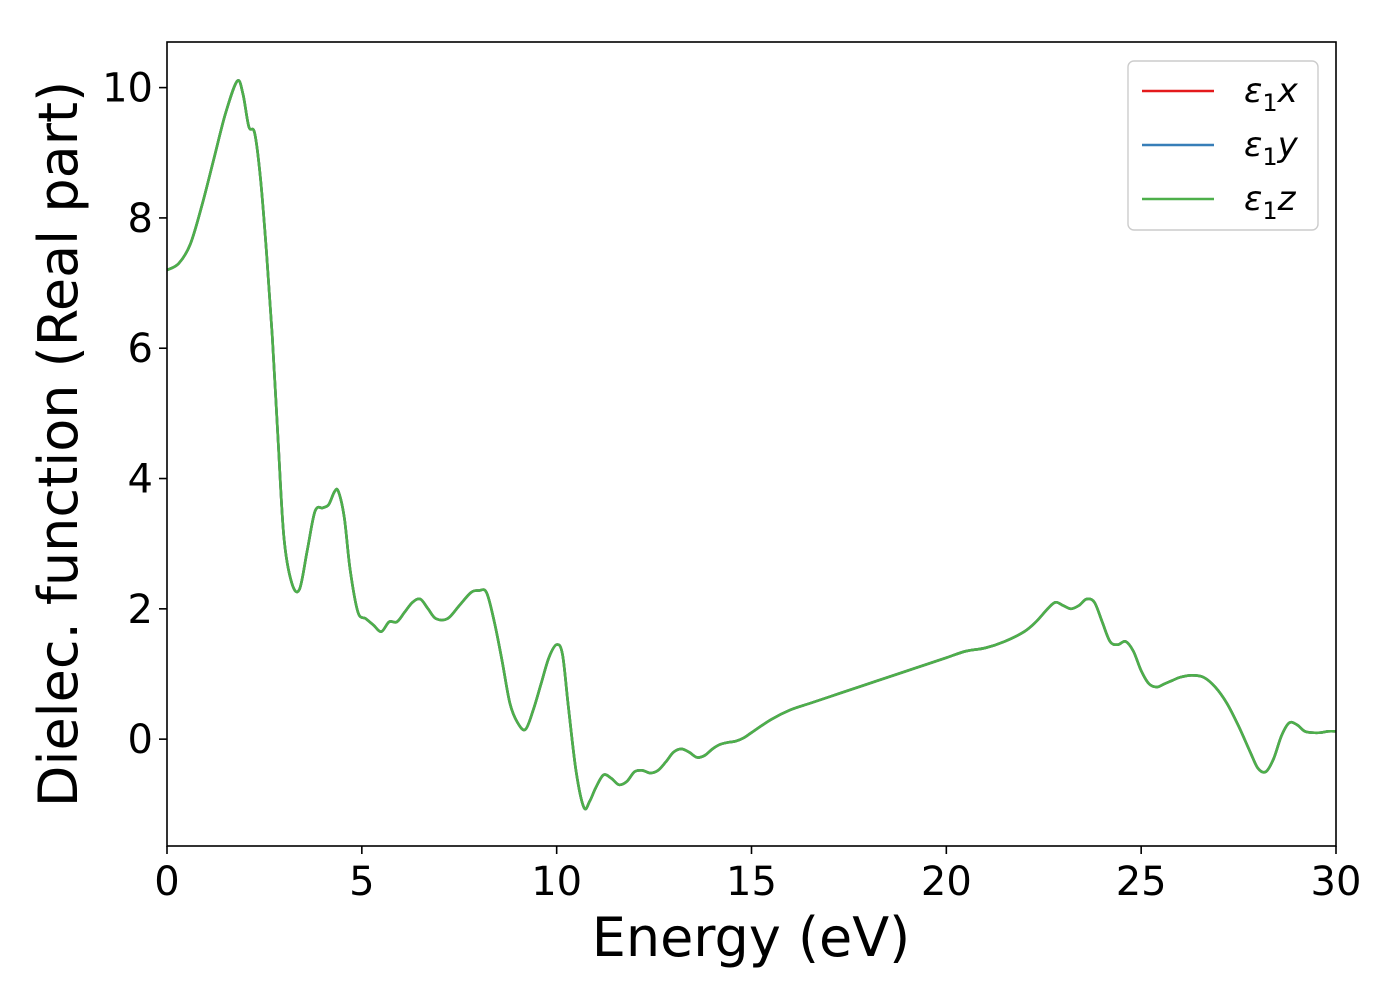 The image size is (1400, 1000). What do you see at coordinates (751, 882) in the screenshot?
I see `x-tick-label: 15` at bounding box center [751, 882].